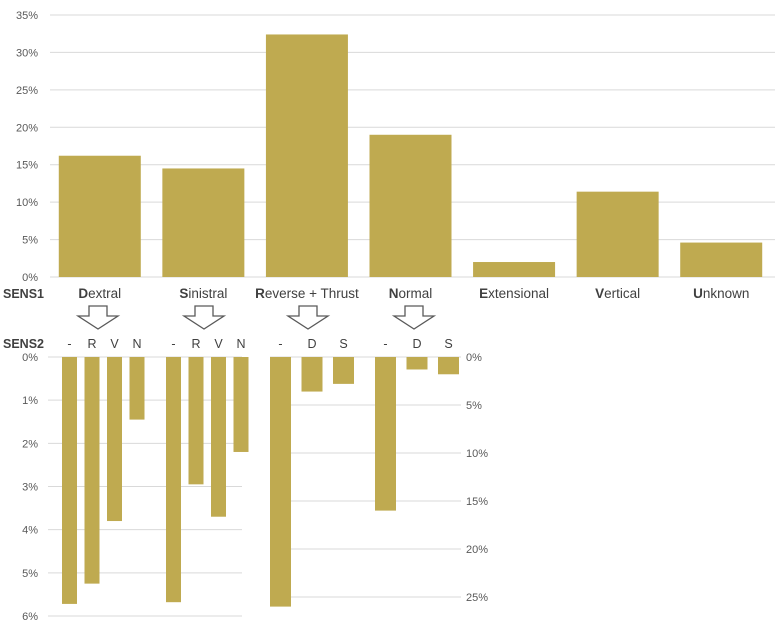 This screenshot has height=622, width=777. I want to click on sens1-y-tick-label: 20%, so click(27, 128).